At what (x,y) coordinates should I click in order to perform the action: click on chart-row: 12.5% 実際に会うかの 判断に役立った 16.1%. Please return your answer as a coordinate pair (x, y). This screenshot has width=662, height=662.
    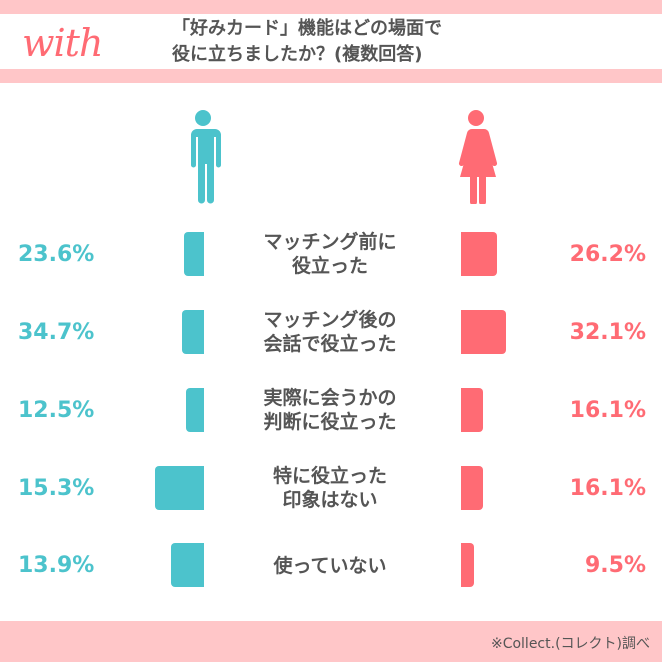
    Looking at the image, I should click on (331, 410).